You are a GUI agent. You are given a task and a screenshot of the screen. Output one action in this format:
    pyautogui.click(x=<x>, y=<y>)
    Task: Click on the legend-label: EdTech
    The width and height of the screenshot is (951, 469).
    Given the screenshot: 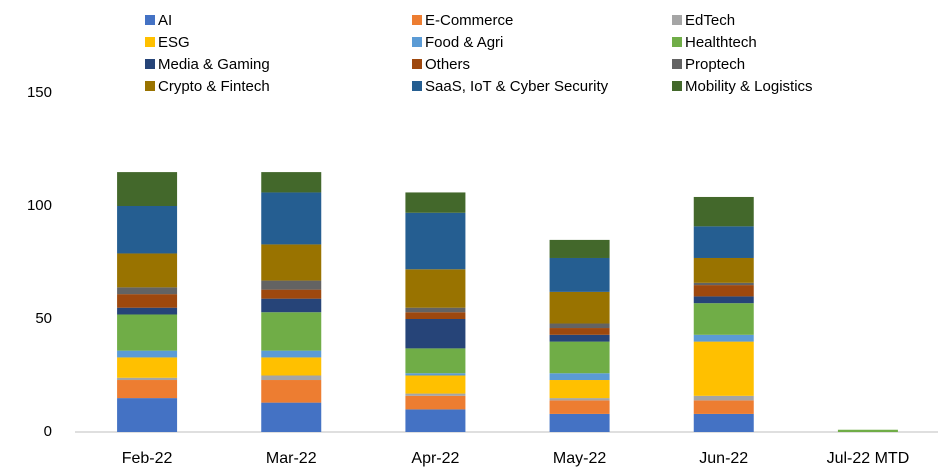 What is the action you would take?
    pyautogui.click(x=710, y=20)
    